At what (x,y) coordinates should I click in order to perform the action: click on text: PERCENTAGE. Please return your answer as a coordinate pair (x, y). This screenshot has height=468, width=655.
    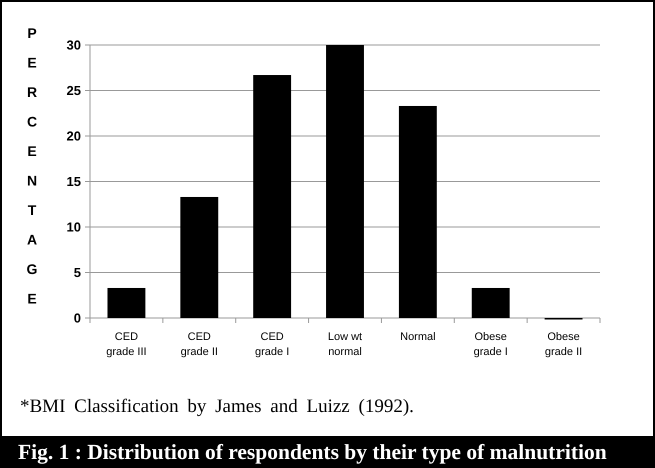
    Looking at the image, I should click on (32, 165).